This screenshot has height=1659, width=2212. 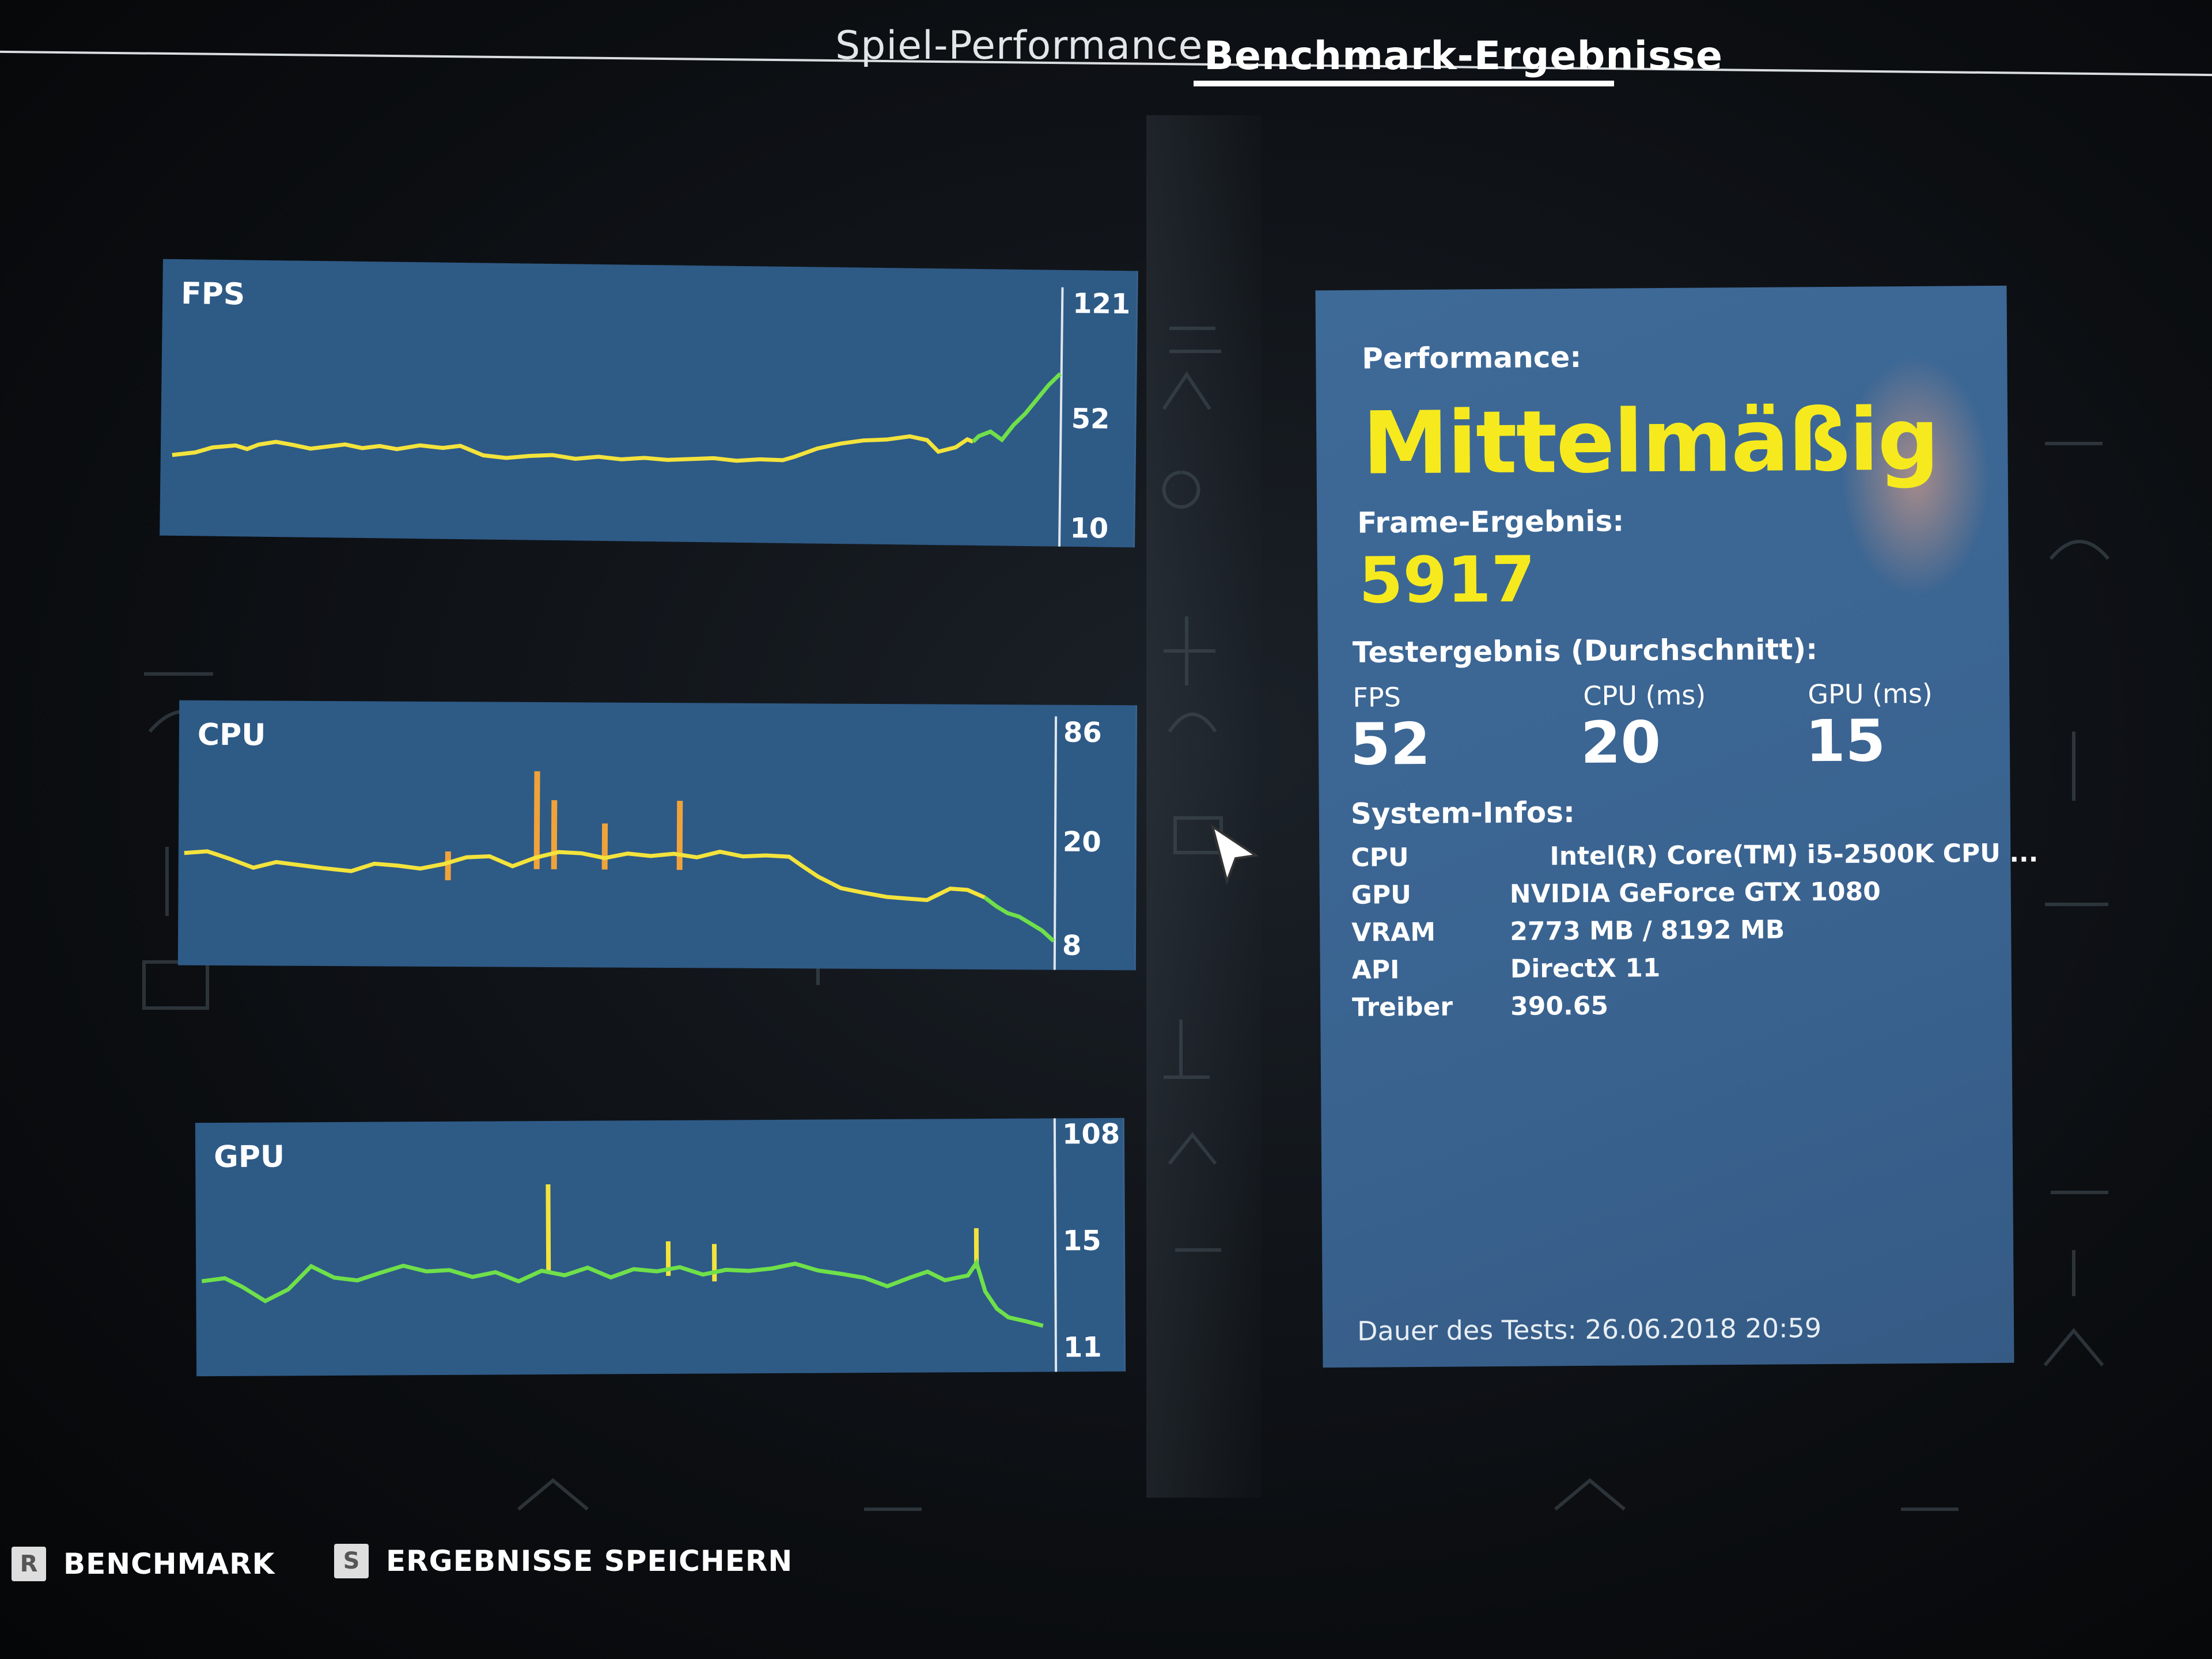 I want to click on sysinfo-vram-value: 2773 MB / 8192 MB, so click(x=1647, y=930).